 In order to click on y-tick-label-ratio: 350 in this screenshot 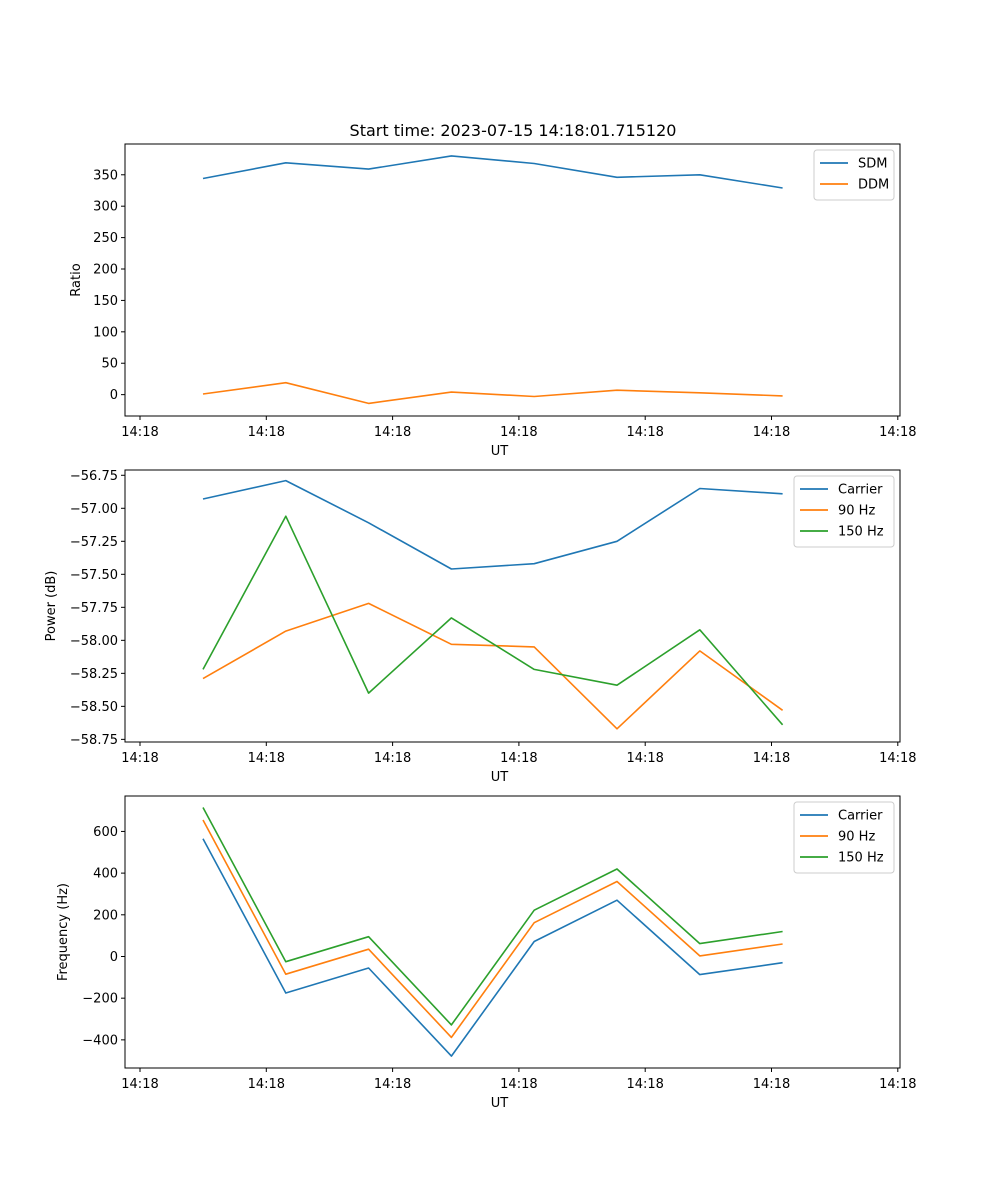, I will do `click(105, 175)`.